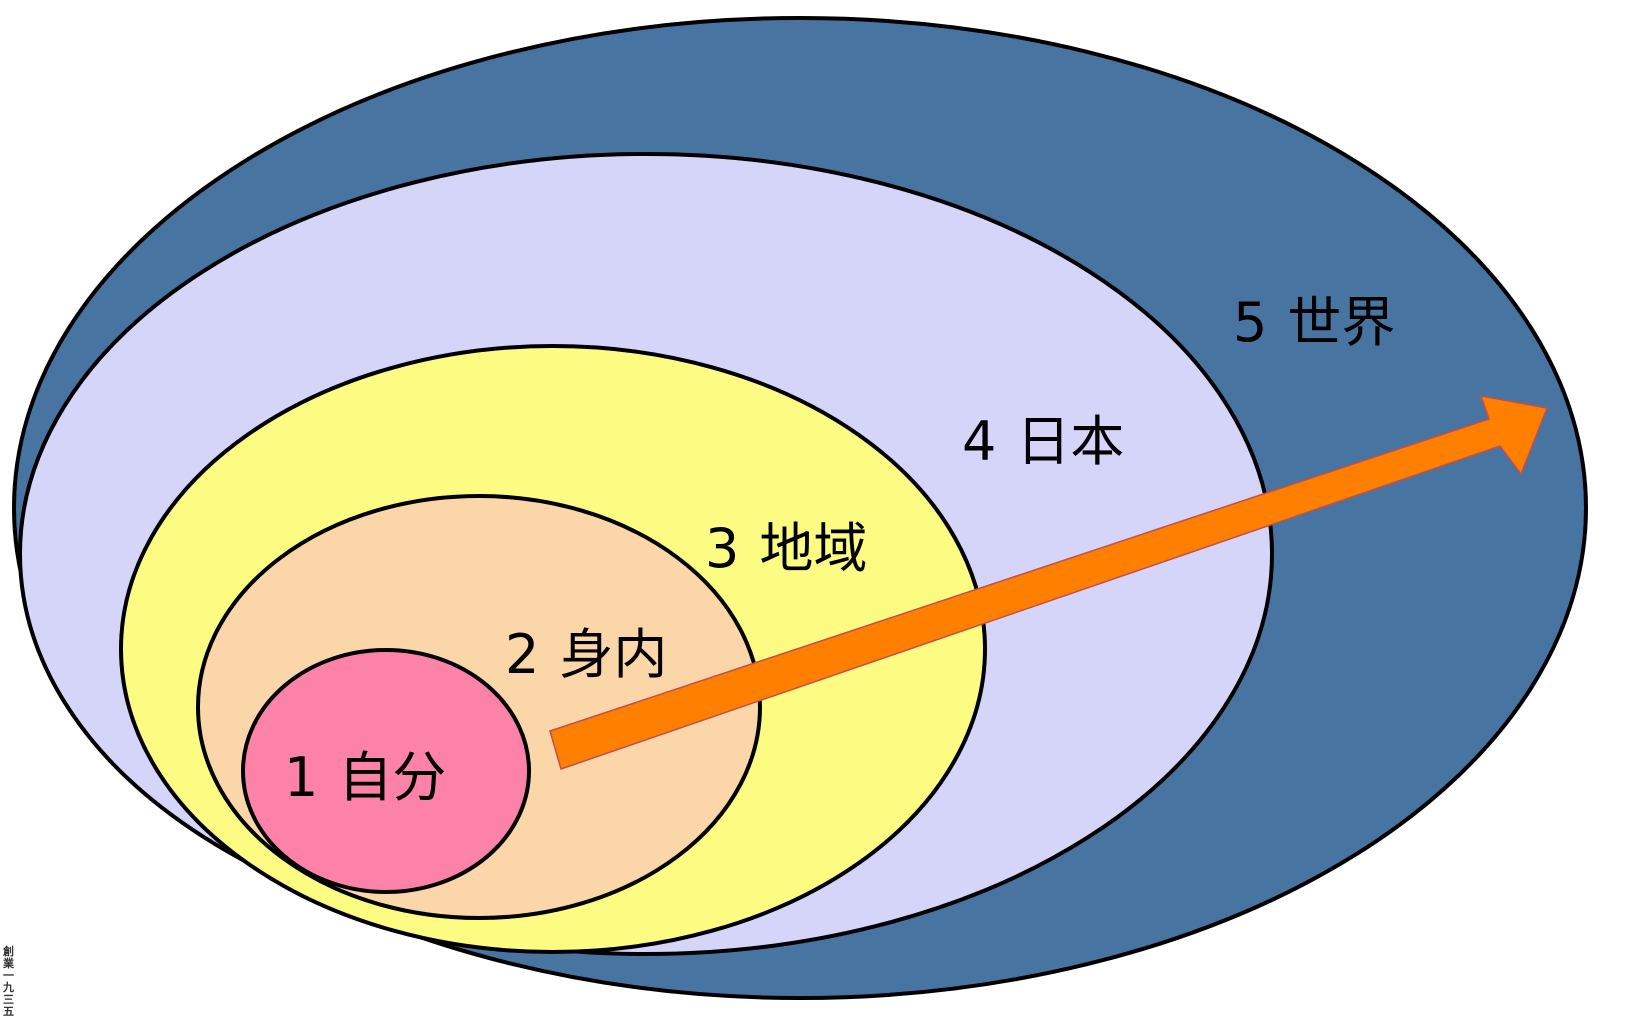 Image resolution: width=1628 pixels, height=1026 pixels. Describe the element at coordinates (8, 975) in the screenshot. I see `stamp-char: 一` at that location.